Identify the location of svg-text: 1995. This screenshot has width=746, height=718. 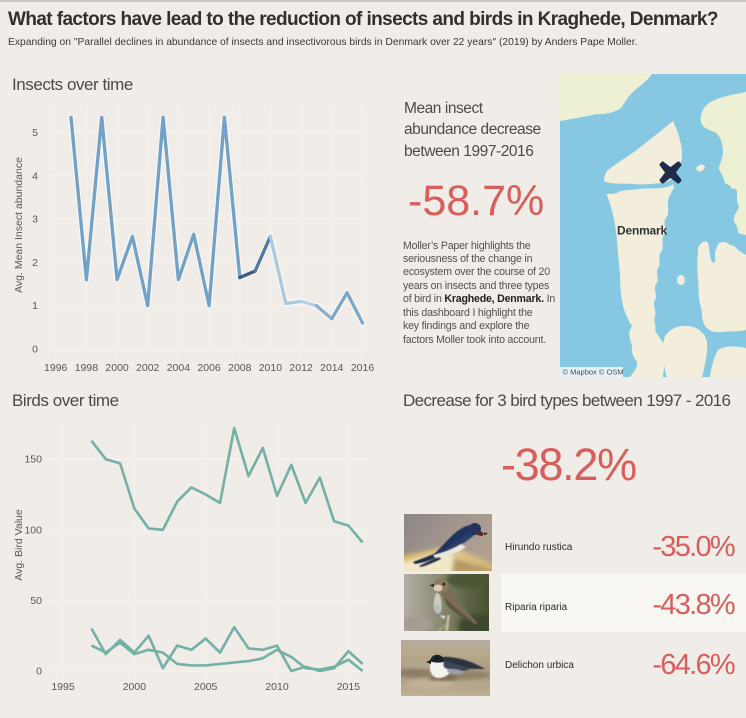
(63, 687).